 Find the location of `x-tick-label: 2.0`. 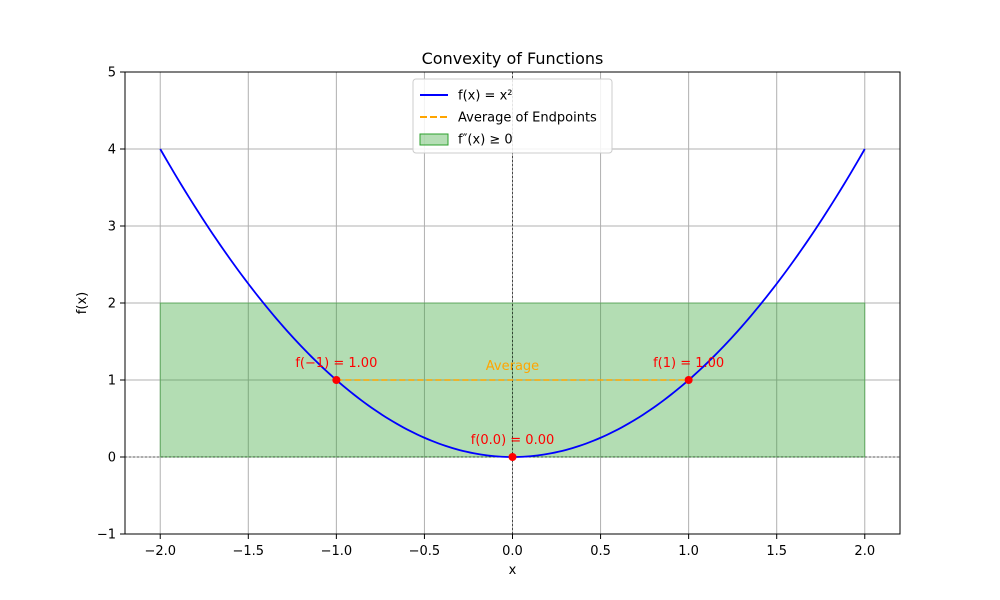

x-tick-label: 2.0 is located at coordinates (864, 551).